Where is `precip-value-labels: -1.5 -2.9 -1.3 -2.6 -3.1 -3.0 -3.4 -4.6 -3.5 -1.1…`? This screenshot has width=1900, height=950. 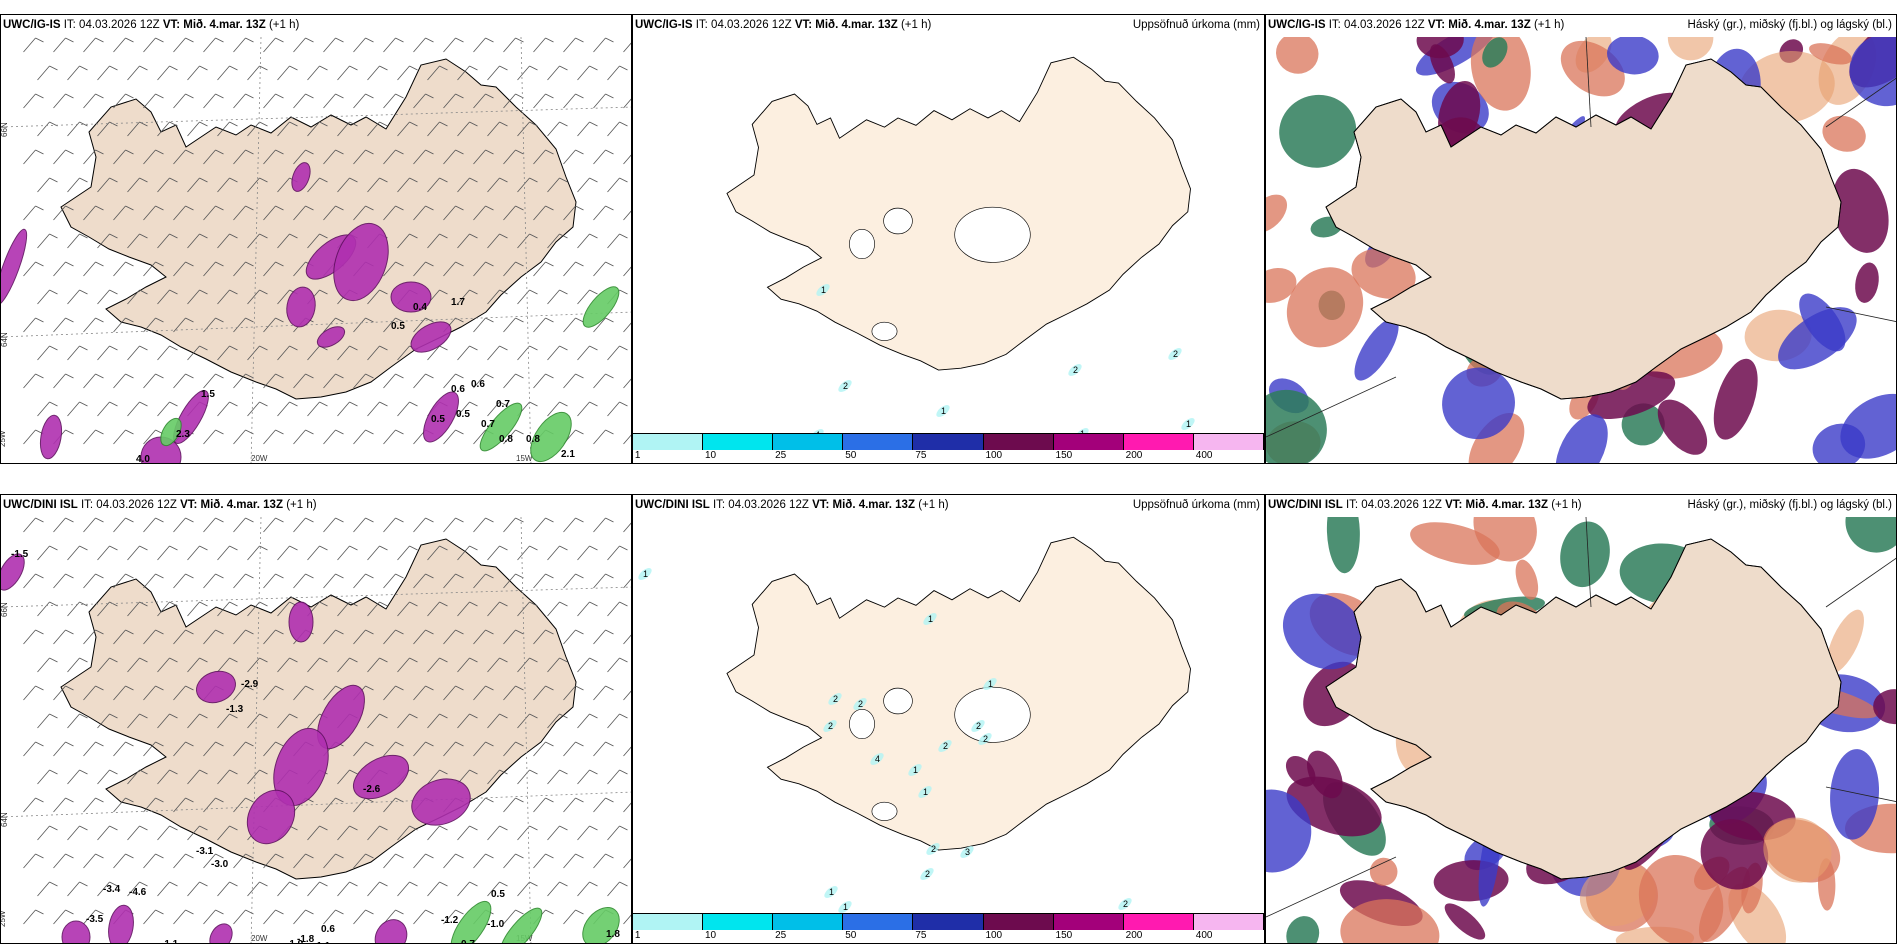 precip-value-labels: -1.5 -2.9 -1.3 -2.6 -3.1 -3.0 -3.4 -4.6 -3.5 -1.1… is located at coordinates (315, 746).